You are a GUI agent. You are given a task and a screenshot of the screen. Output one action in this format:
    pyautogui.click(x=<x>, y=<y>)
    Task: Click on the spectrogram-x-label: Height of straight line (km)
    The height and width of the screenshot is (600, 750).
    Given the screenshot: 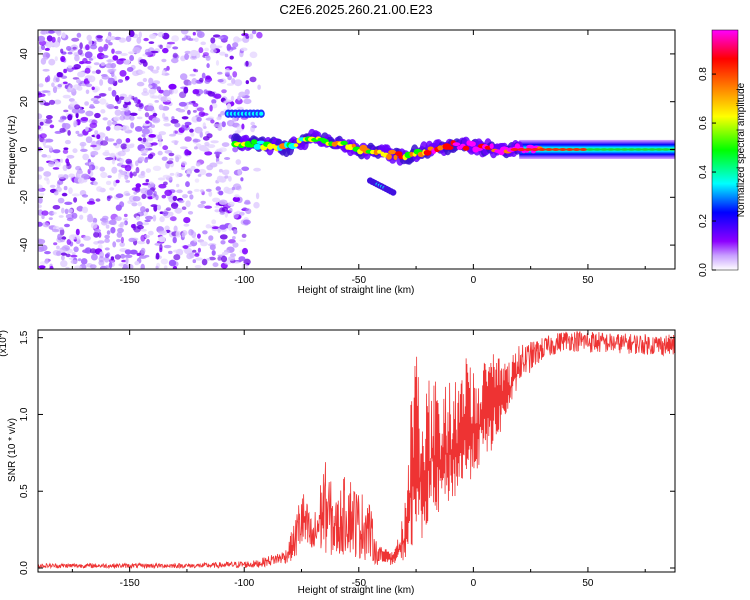 What is the action you would take?
    pyautogui.click(x=356, y=290)
    